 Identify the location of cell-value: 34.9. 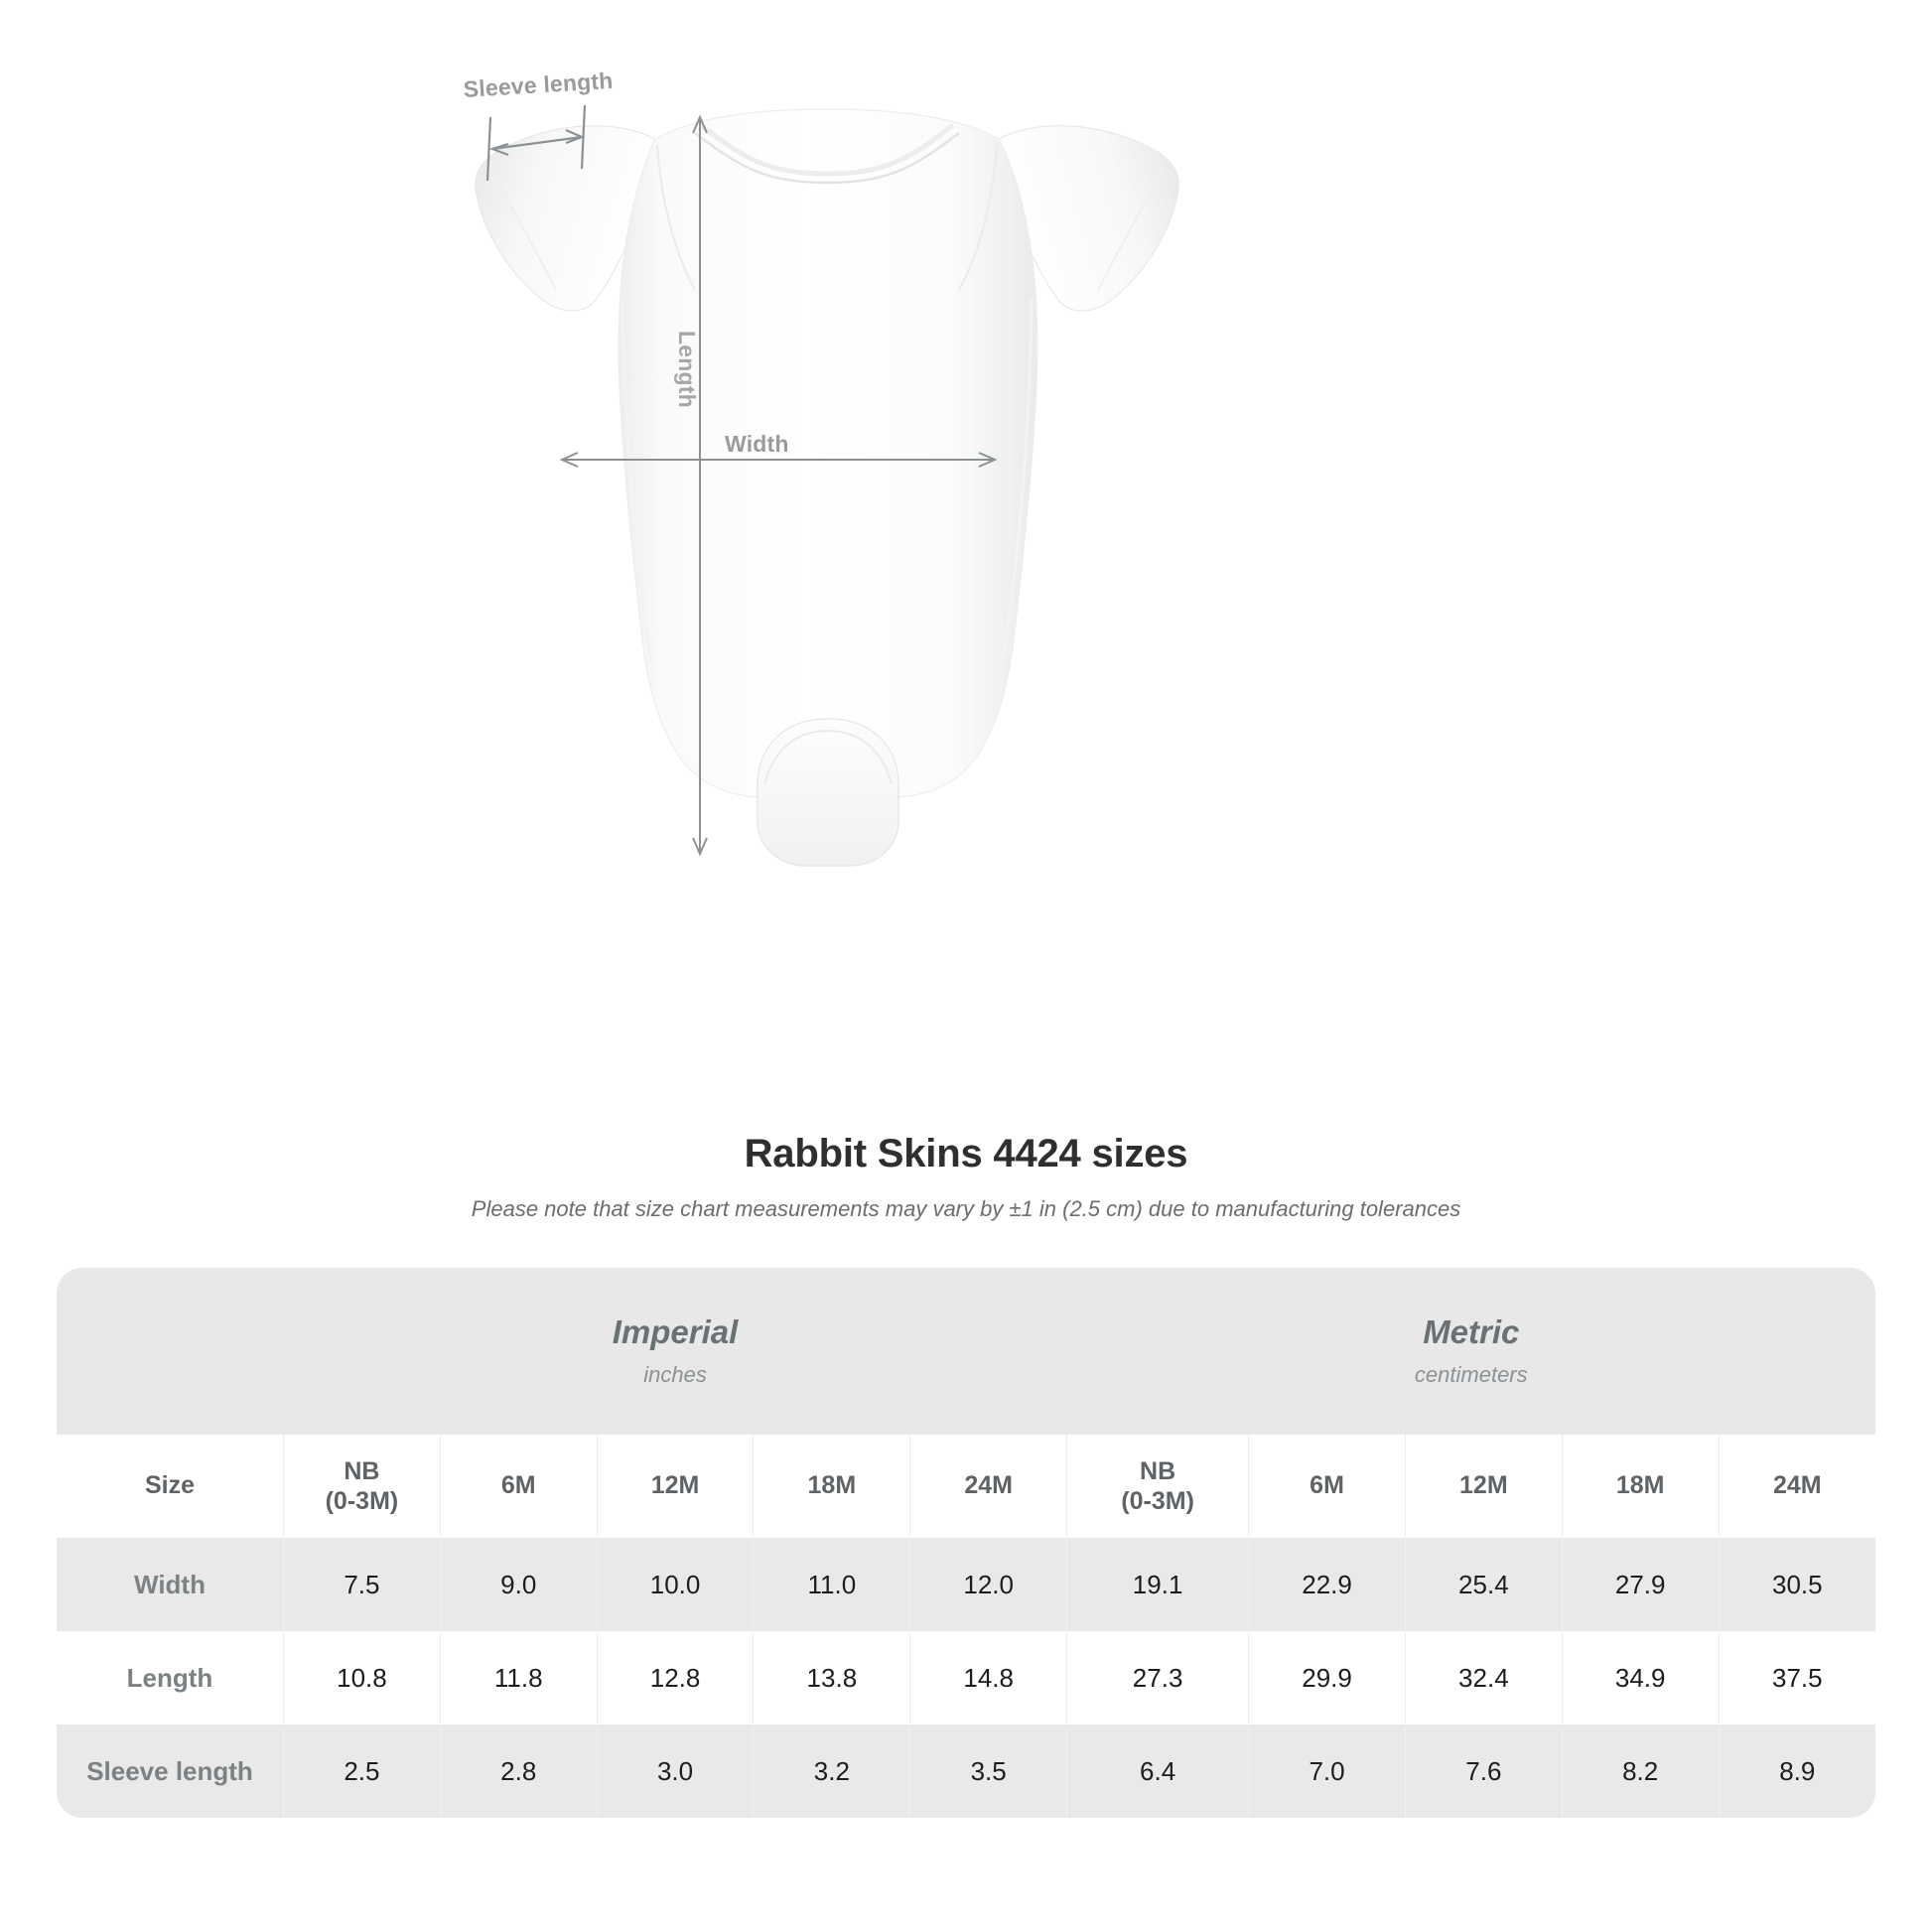
(1640, 1677).